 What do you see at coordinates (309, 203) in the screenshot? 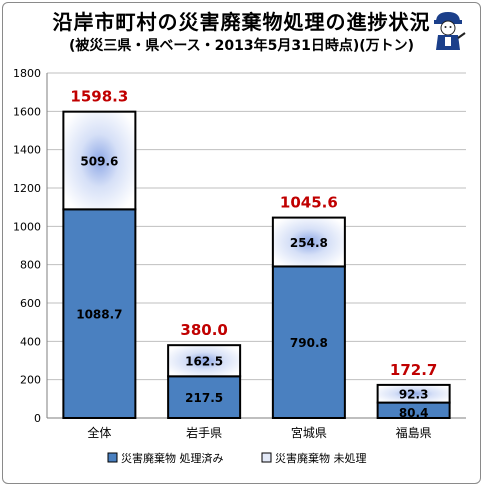
I see `total-label: 1045.6` at bounding box center [309, 203].